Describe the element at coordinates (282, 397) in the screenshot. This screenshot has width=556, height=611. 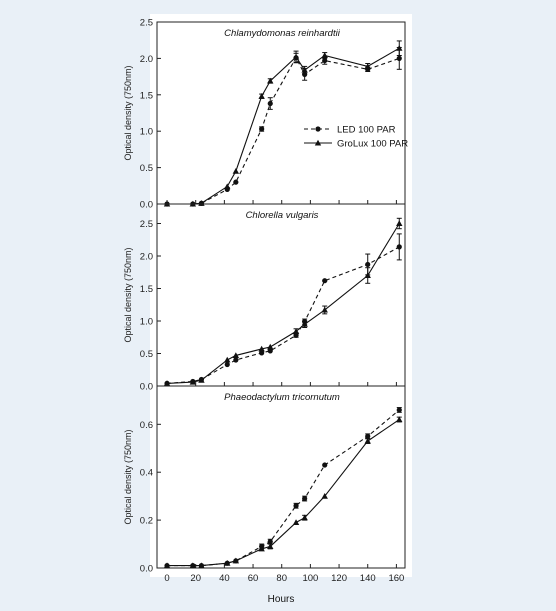
I see `panel-title: Phaeodactylum tricornutum` at that location.